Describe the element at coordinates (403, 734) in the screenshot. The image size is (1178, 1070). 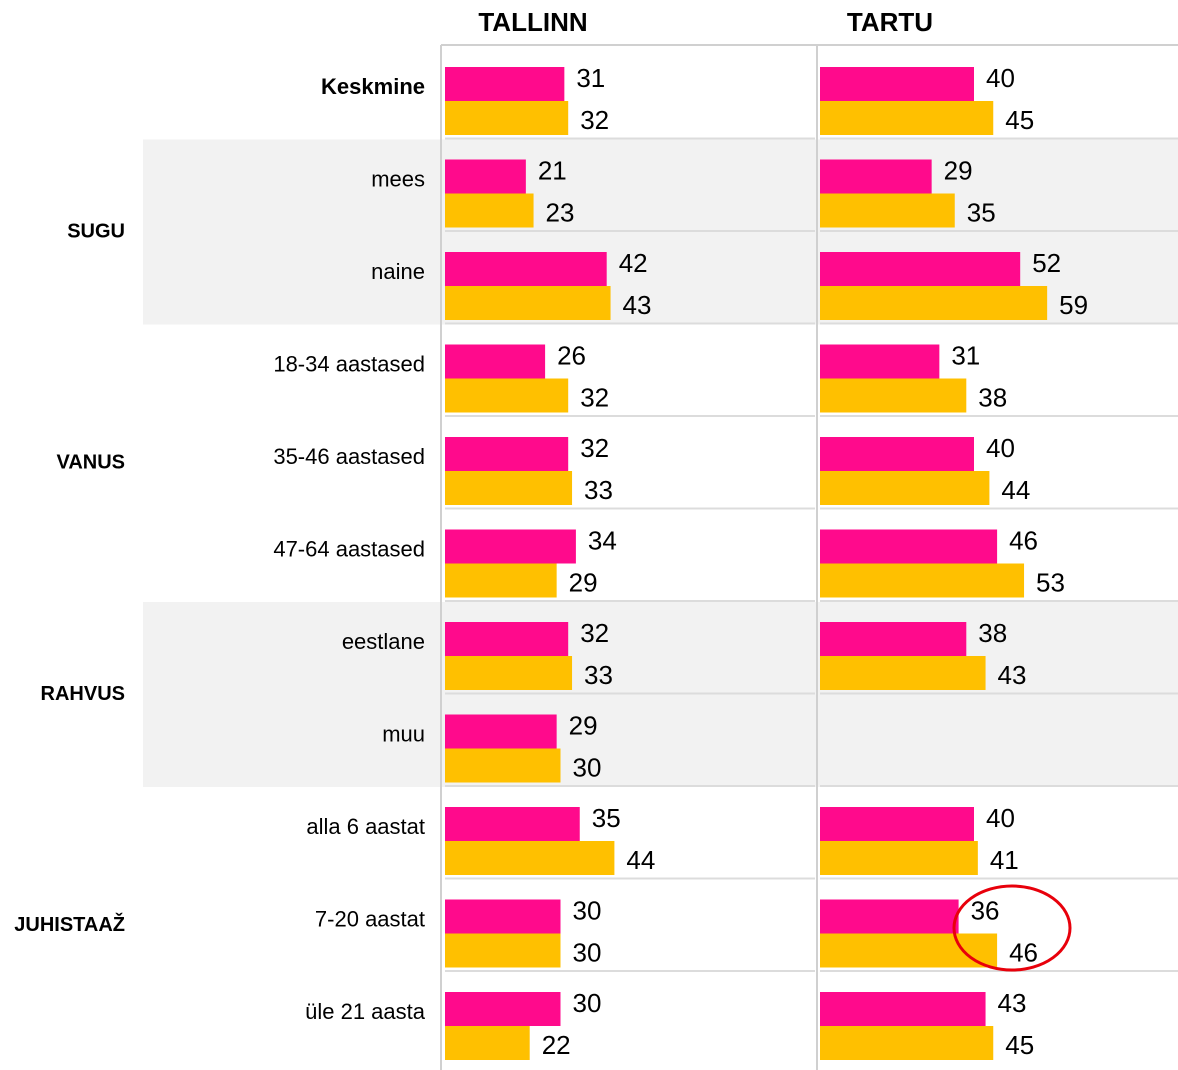
I see `row-label: muu` at that location.